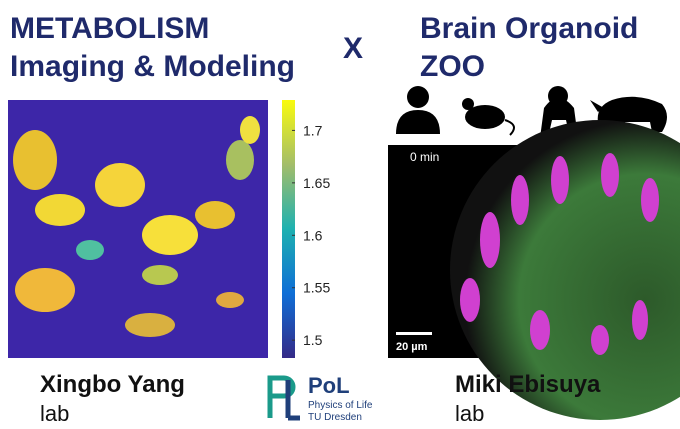  What do you see at coordinates (316, 183) in the screenshot?
I see `colorbar-tick-label: 1.65` at bounding box center [316, 183].